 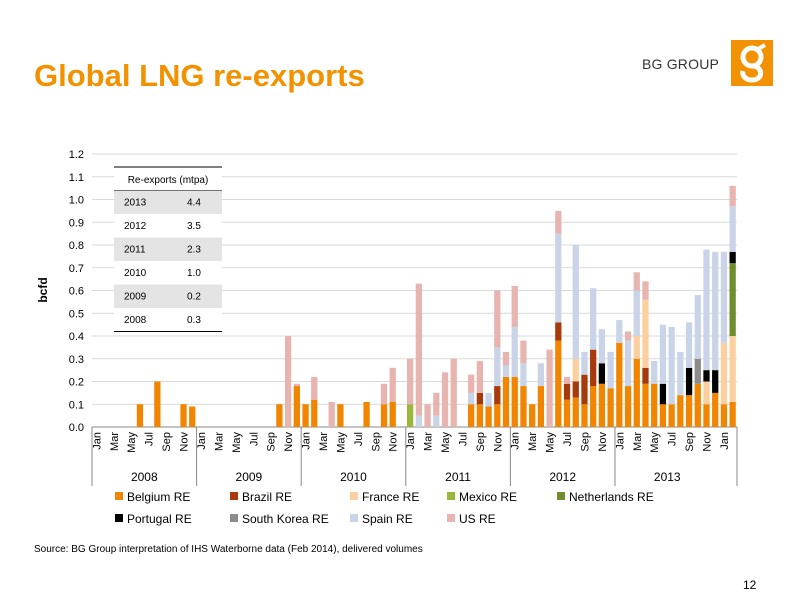 I want to click on y-tick-label: 0.9, so click(x=76, y=223).